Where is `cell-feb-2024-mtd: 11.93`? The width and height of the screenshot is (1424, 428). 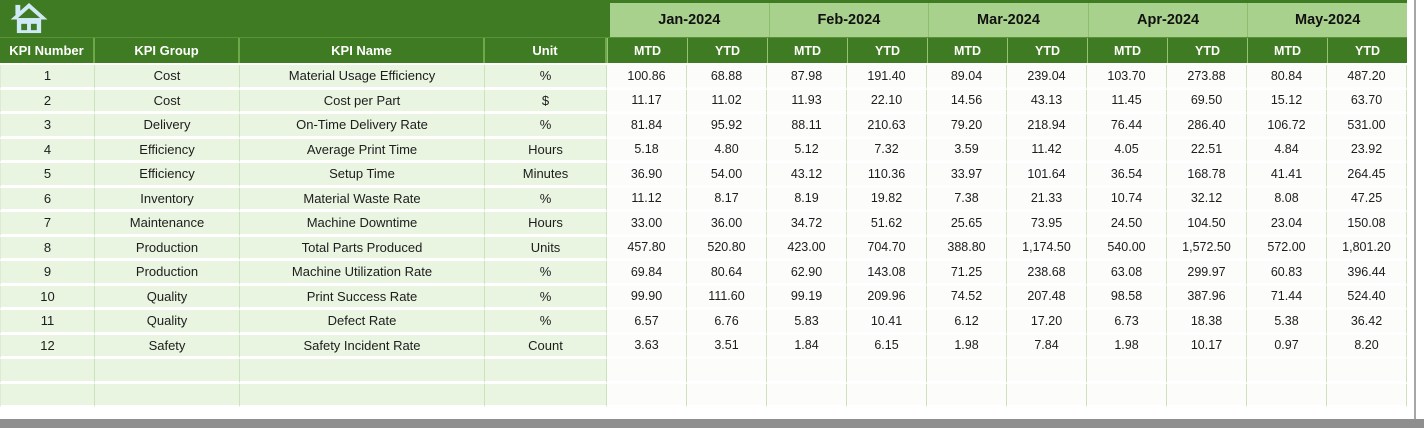 cell-feb-2024-mtd: 11.93 is located at coordinates (807, 101).